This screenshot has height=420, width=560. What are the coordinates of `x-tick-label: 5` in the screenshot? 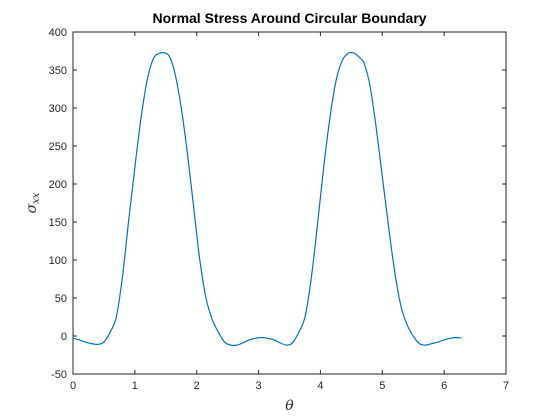 It's located at (382, 386).